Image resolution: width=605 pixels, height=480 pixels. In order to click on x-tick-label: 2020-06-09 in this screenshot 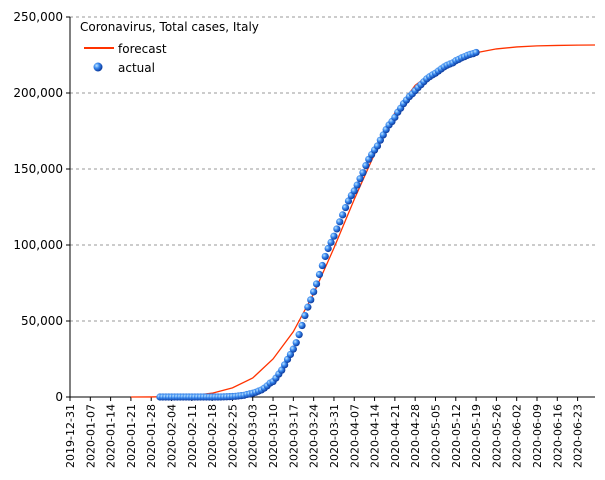, I will do `click(537, 436)`.